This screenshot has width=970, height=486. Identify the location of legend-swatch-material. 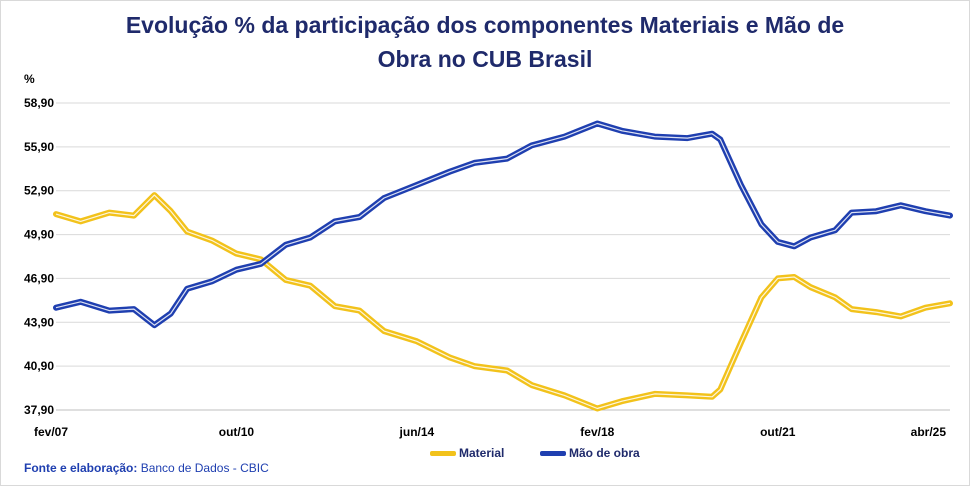
(443, 453).